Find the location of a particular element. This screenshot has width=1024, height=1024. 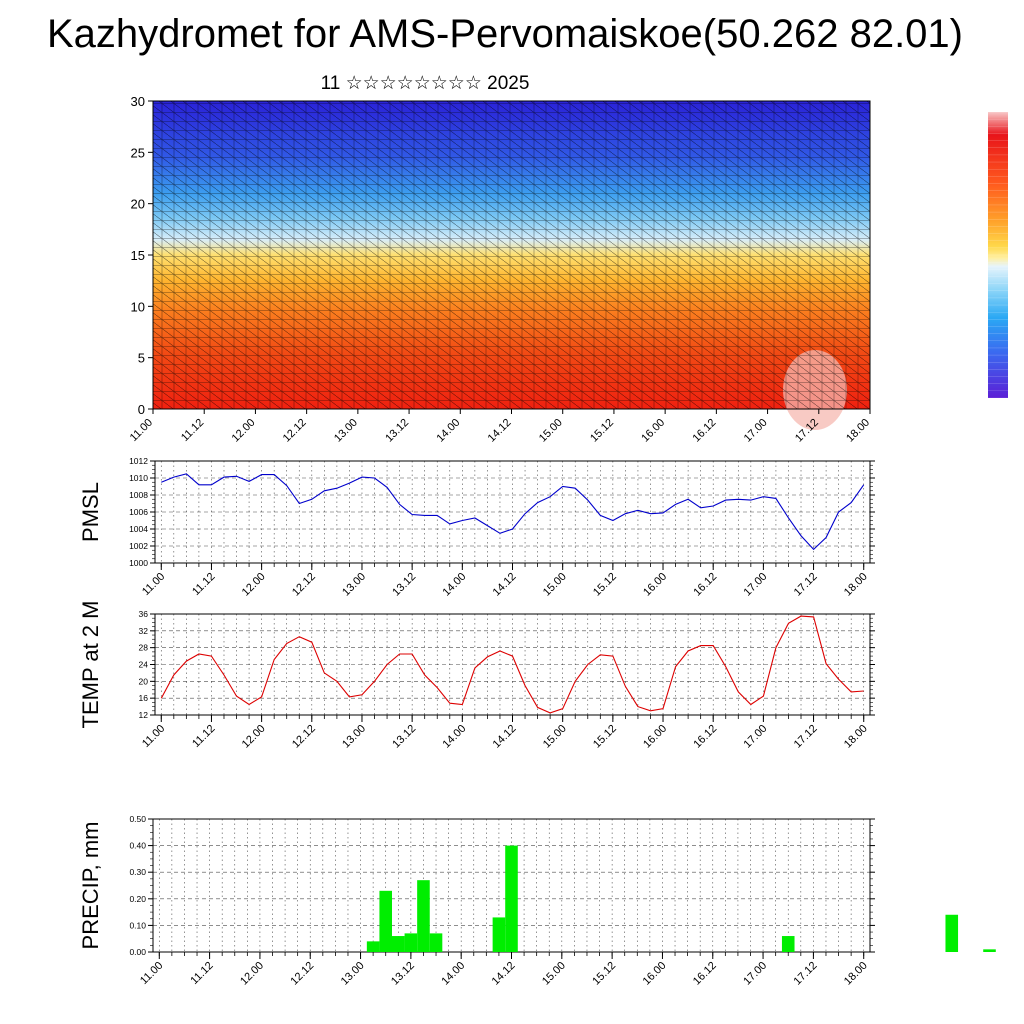

y-axis-title: PRECIP, mm is located at coordinates (90, 886).